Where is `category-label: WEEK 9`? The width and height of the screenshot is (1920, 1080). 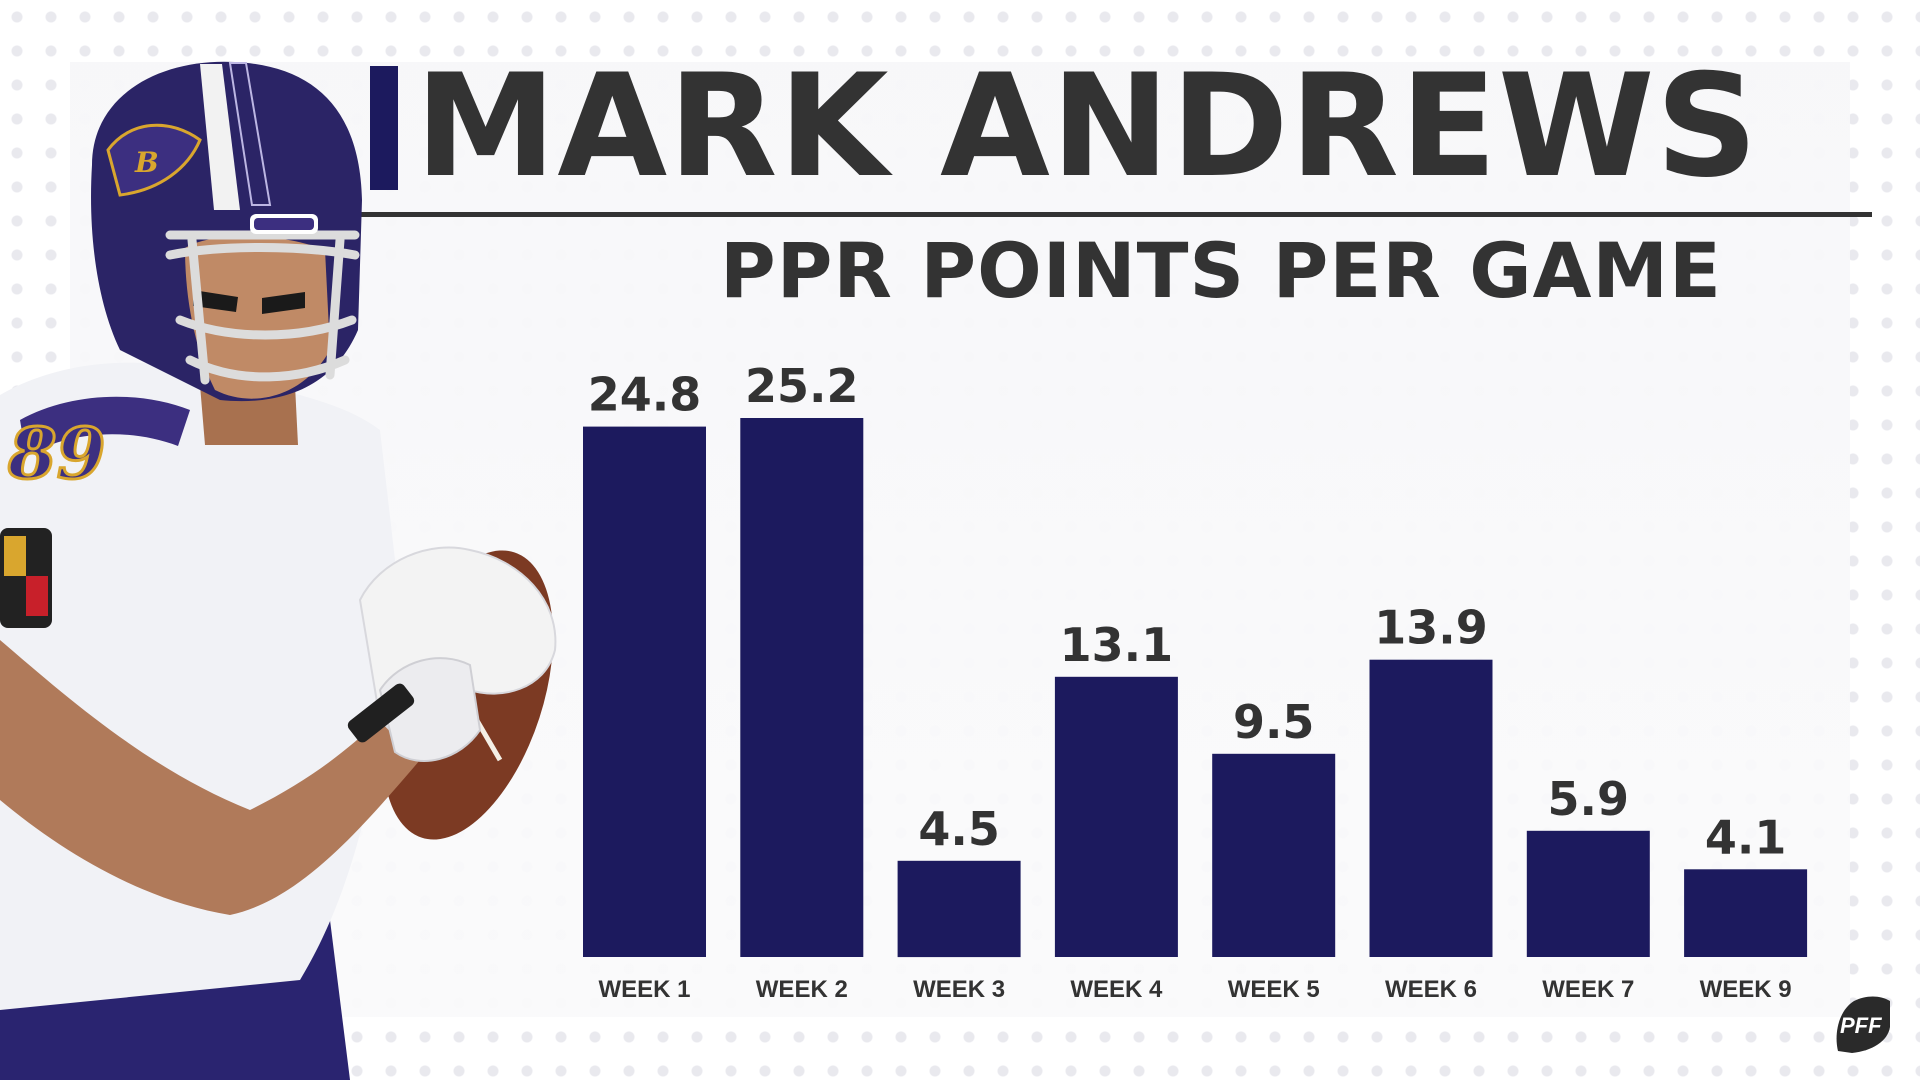 category-label: WEEK 9 is located at coordinates (1746, 989).